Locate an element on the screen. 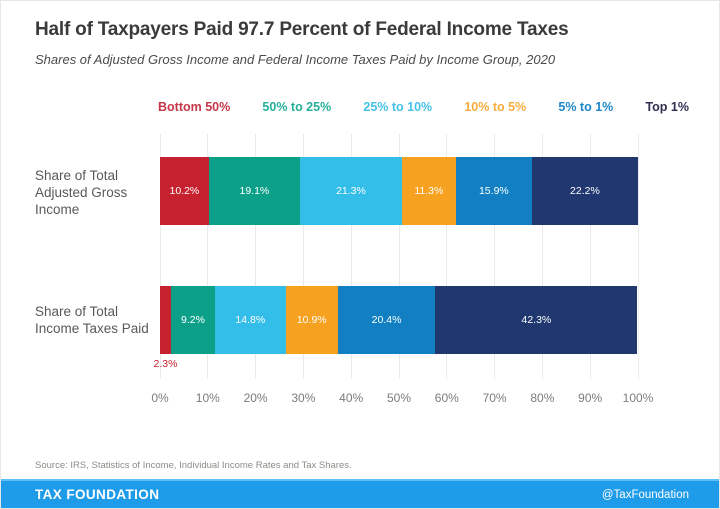 The width and height of the screenshot is (720, 509). segment-label: 10.9% is located at coordinates (311, 320).